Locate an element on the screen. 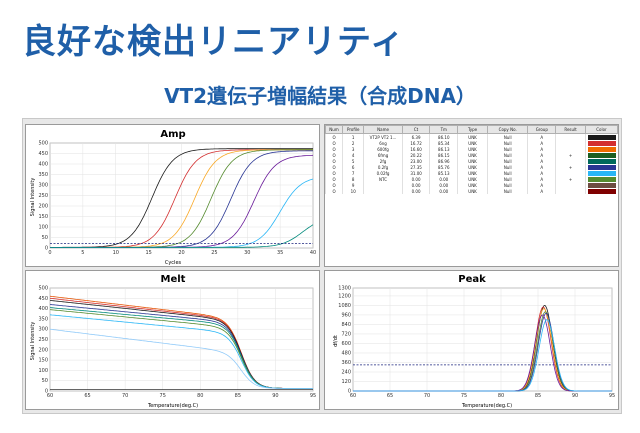 Image resolution: width=640 pixels, height=433 pixels. peak-y-tick-label: 480 is located at coordinates (346, 353).